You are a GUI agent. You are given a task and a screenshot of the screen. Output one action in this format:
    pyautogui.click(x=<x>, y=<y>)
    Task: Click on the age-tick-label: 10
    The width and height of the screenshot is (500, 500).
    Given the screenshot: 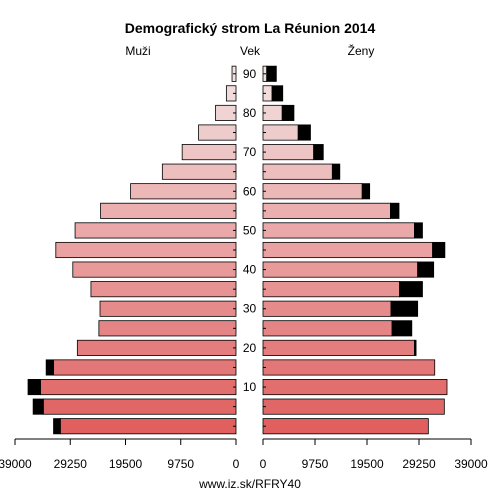 What is the action you would take?
    pyautogui.click(x=250, y=387)
    